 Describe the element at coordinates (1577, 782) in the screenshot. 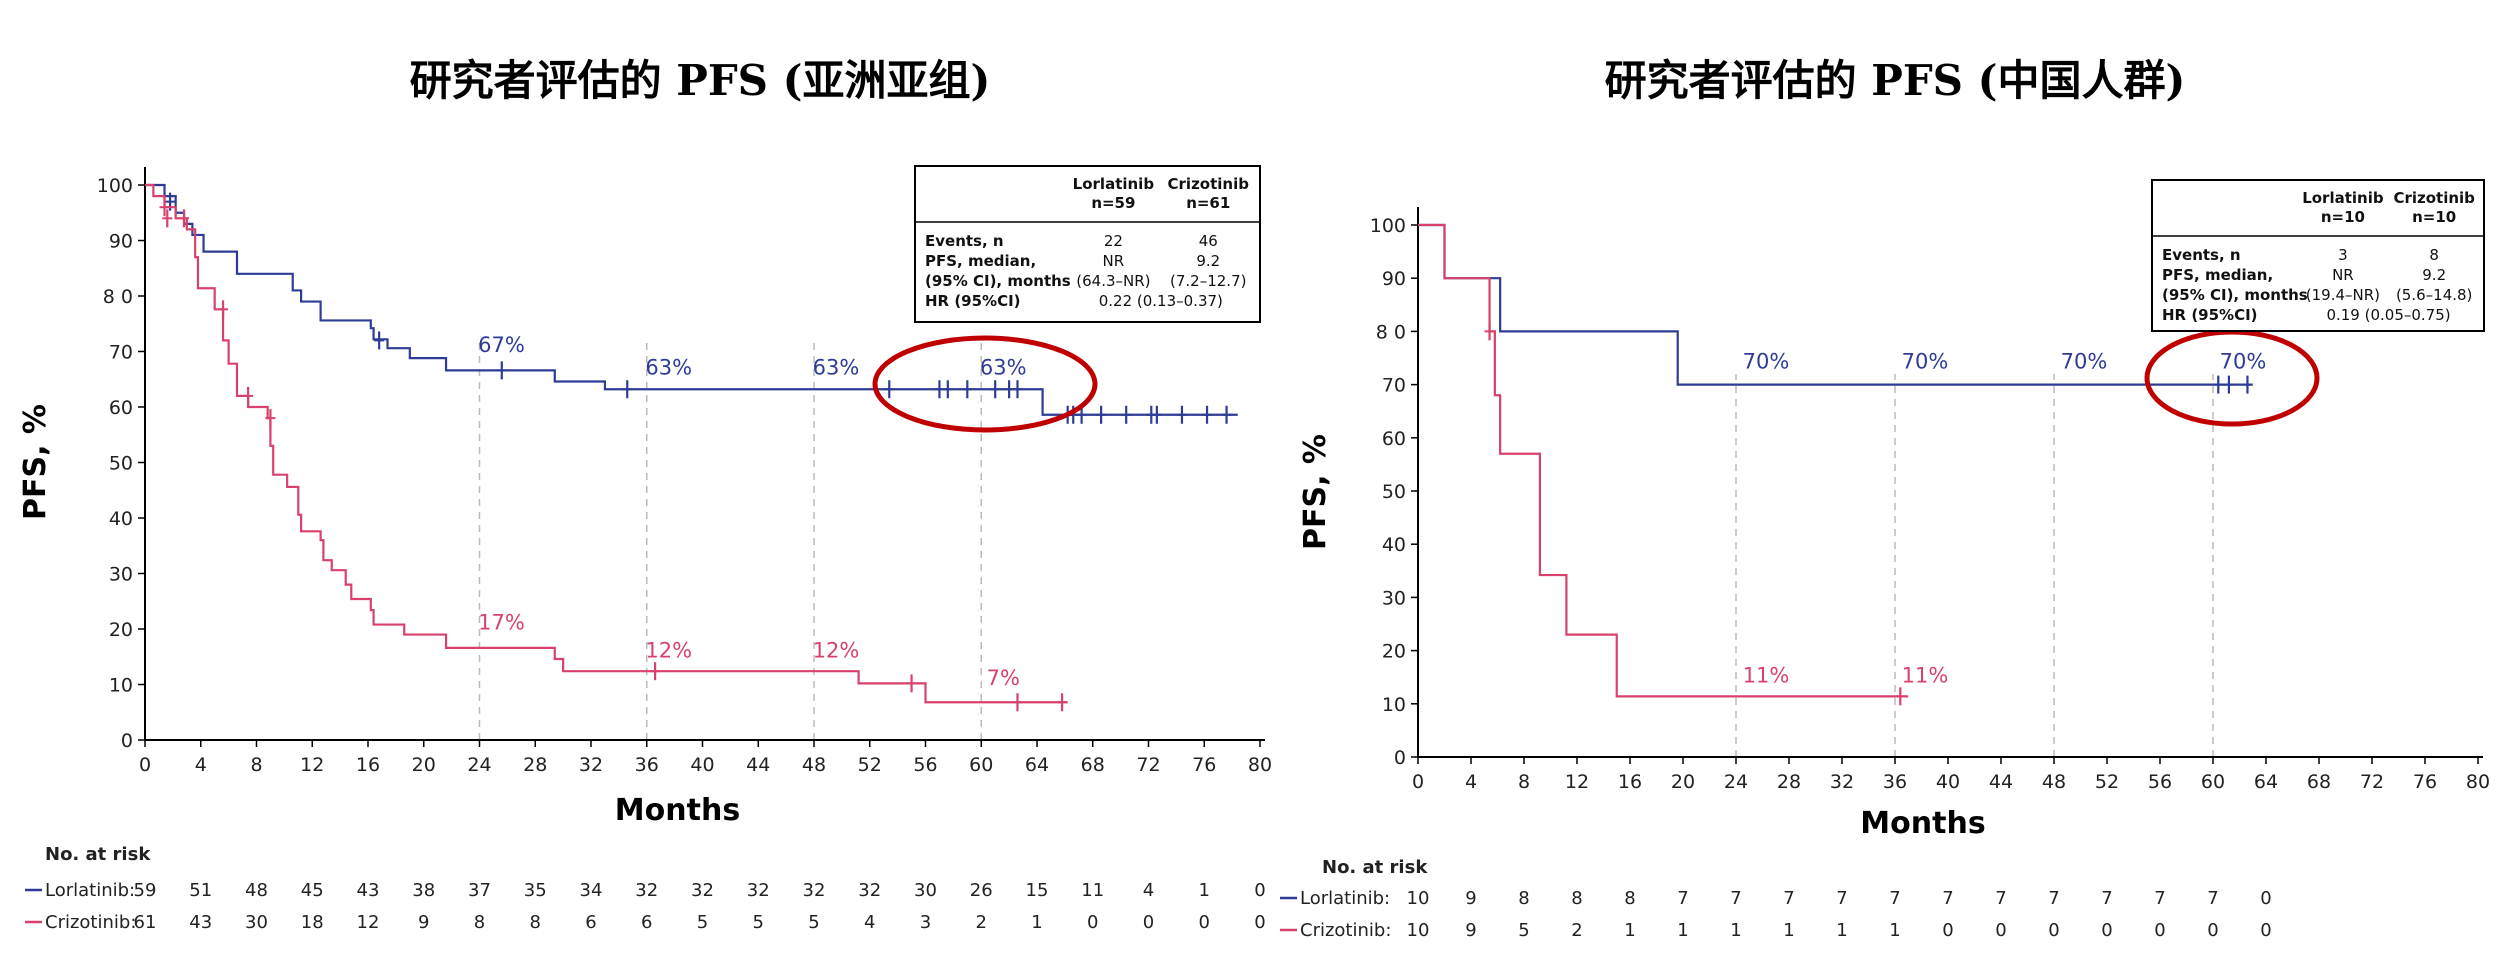

I see `x-tick-label: 12` at that location.